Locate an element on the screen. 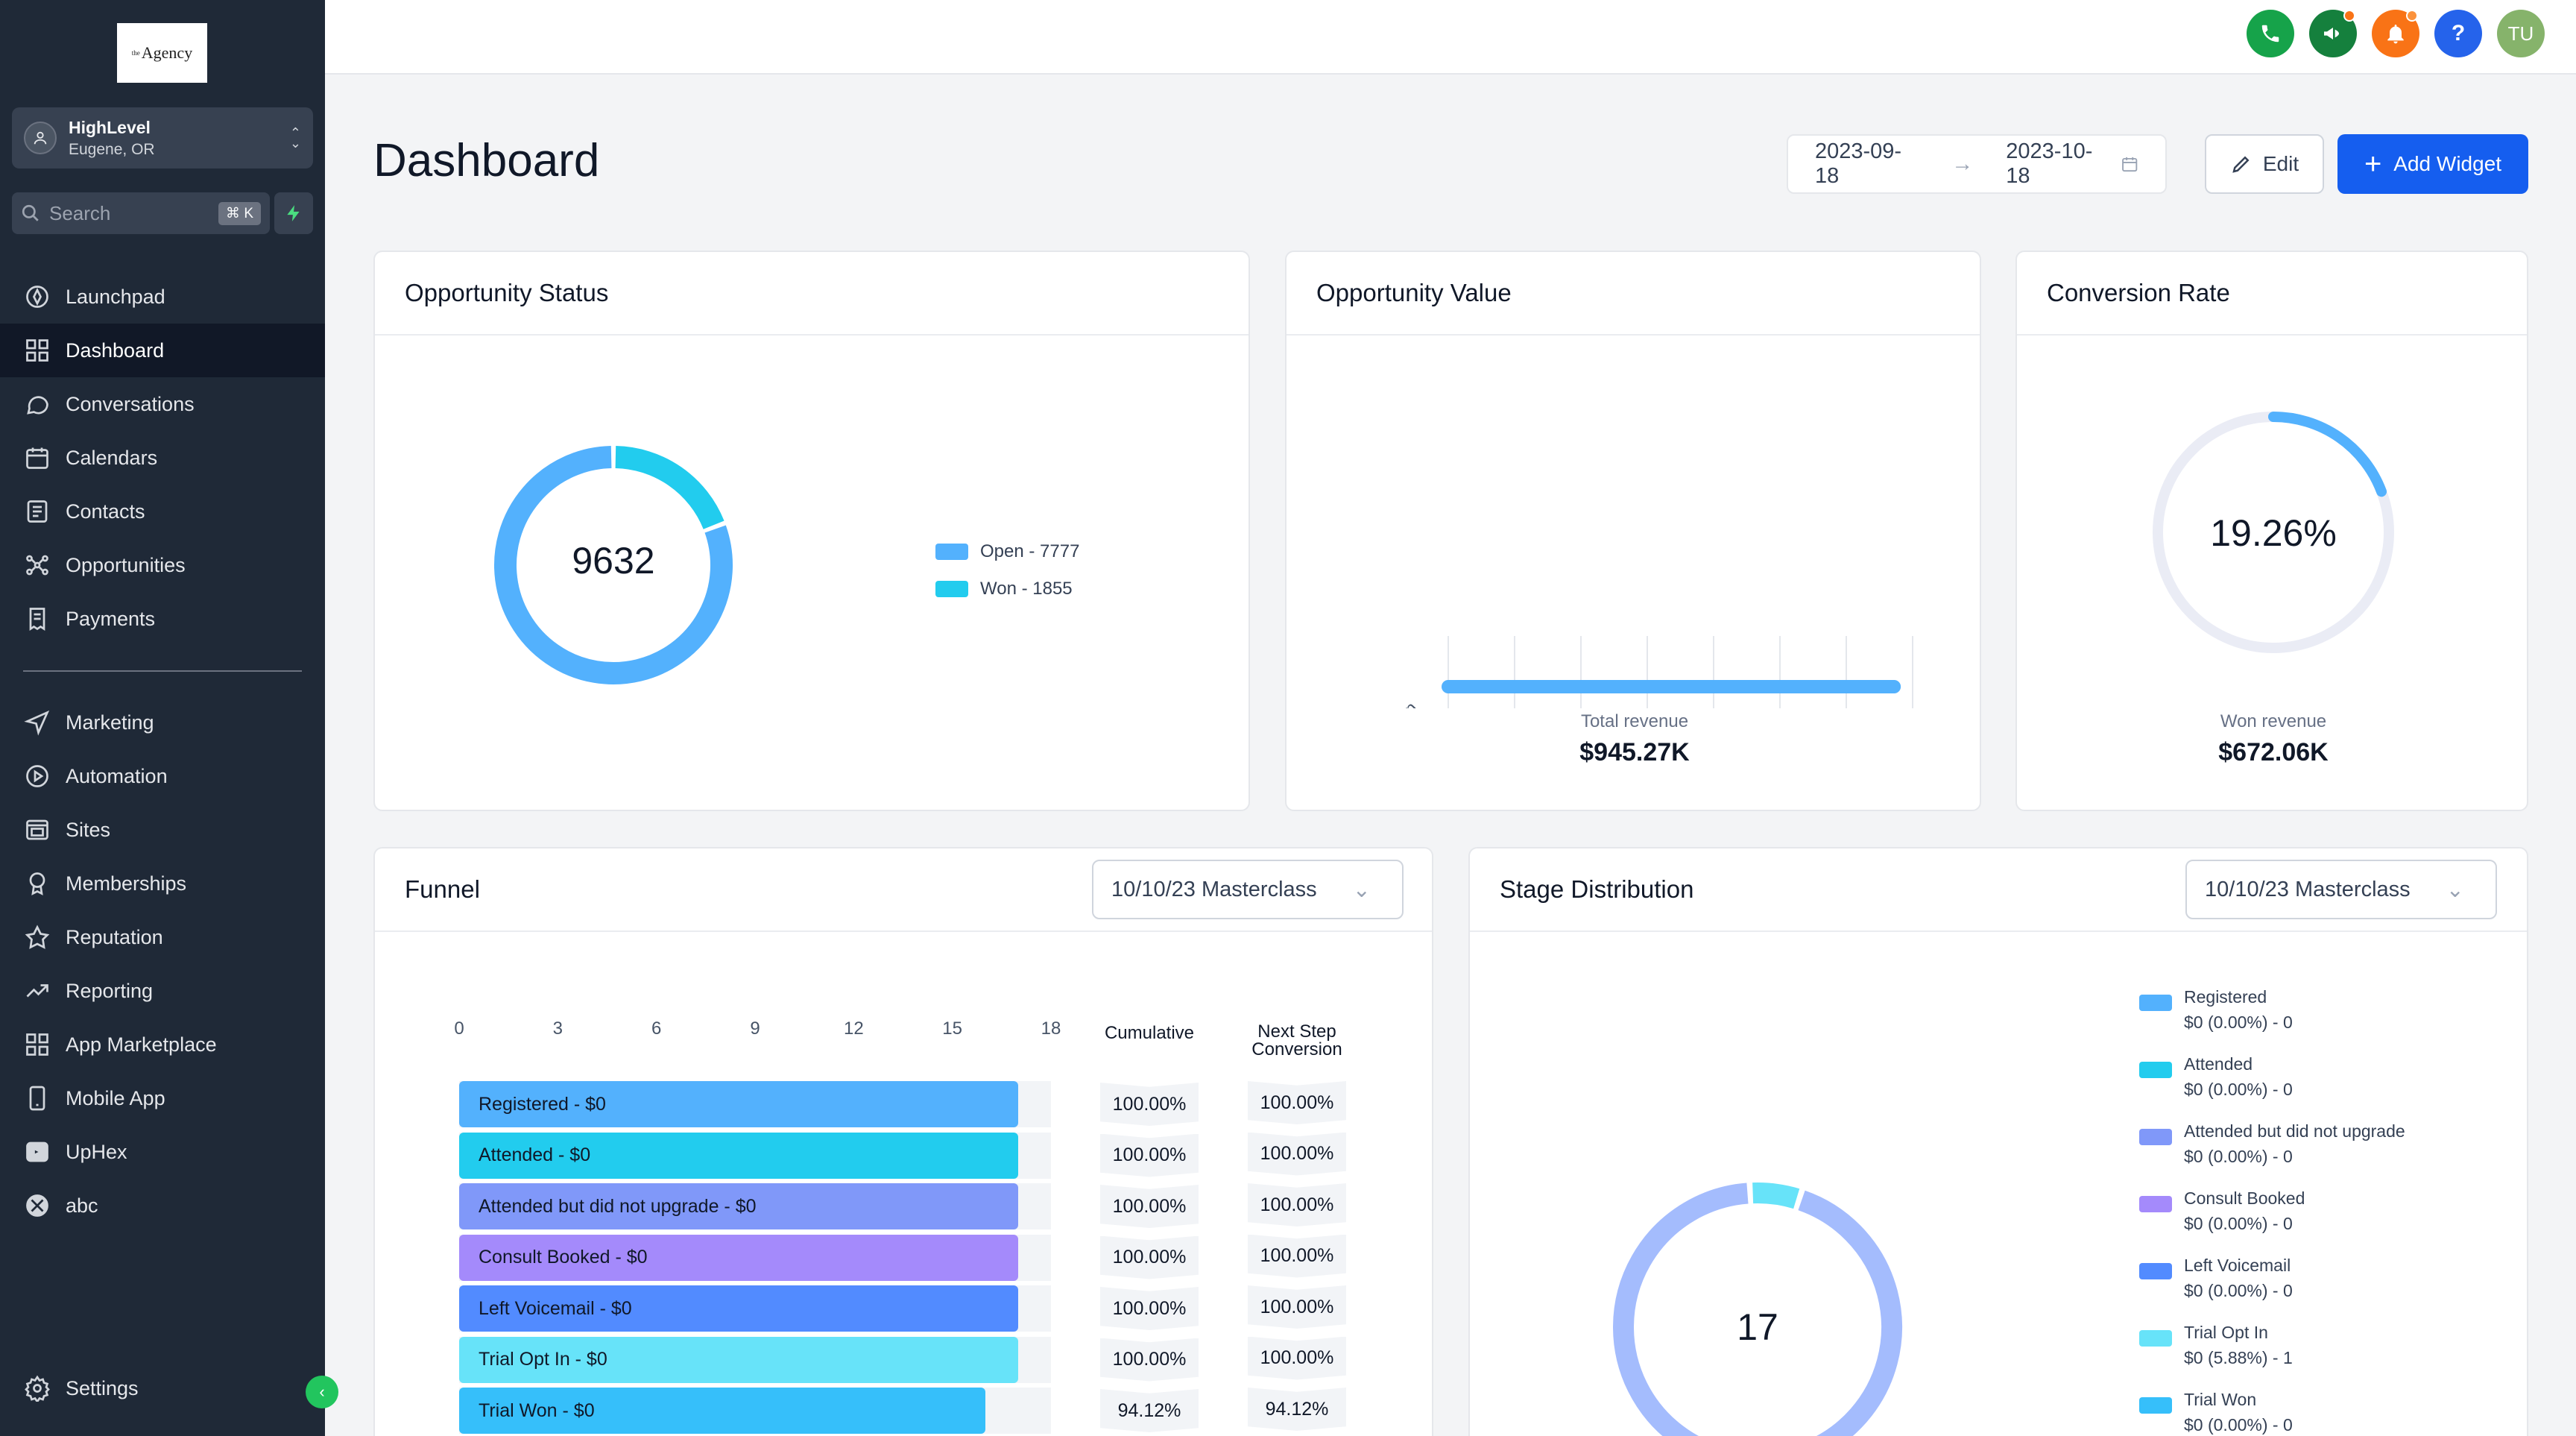  phone-button is located at coordinates (2270, 33).